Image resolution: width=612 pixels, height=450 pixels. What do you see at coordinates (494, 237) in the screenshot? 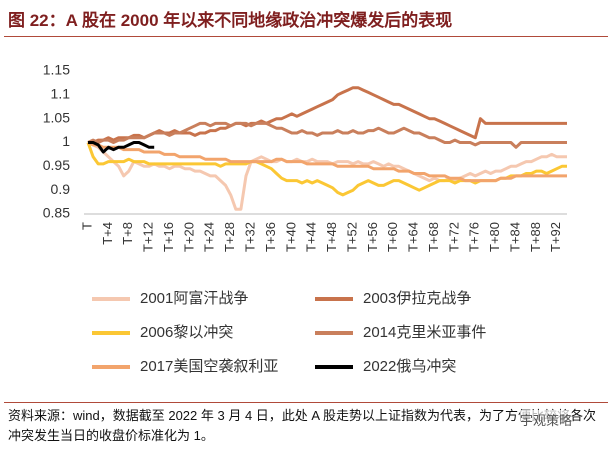
I see `x-tick-label: T+80` at bounding box center [494, 237].